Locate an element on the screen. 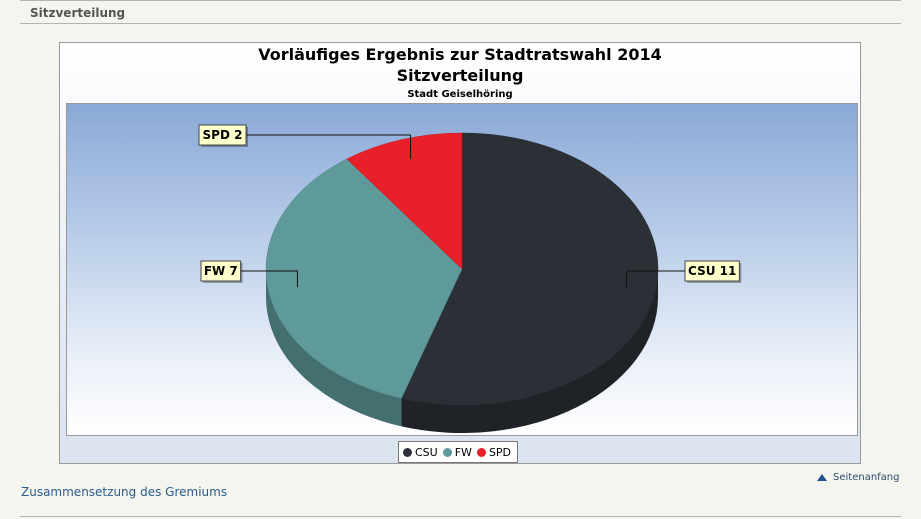  label-leader-spd is located at coordinates (329, 147).